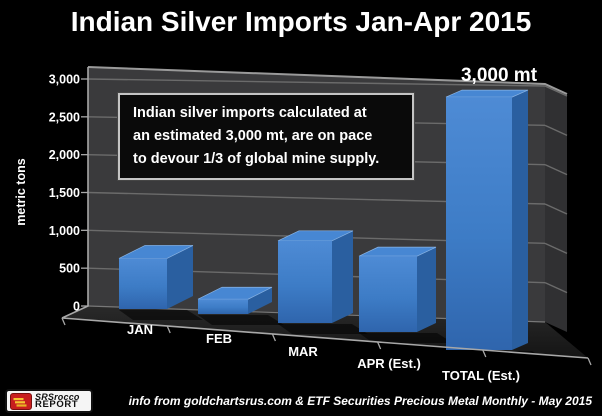  I want to click on y-tick-label: 2,500, so click(64, 117).